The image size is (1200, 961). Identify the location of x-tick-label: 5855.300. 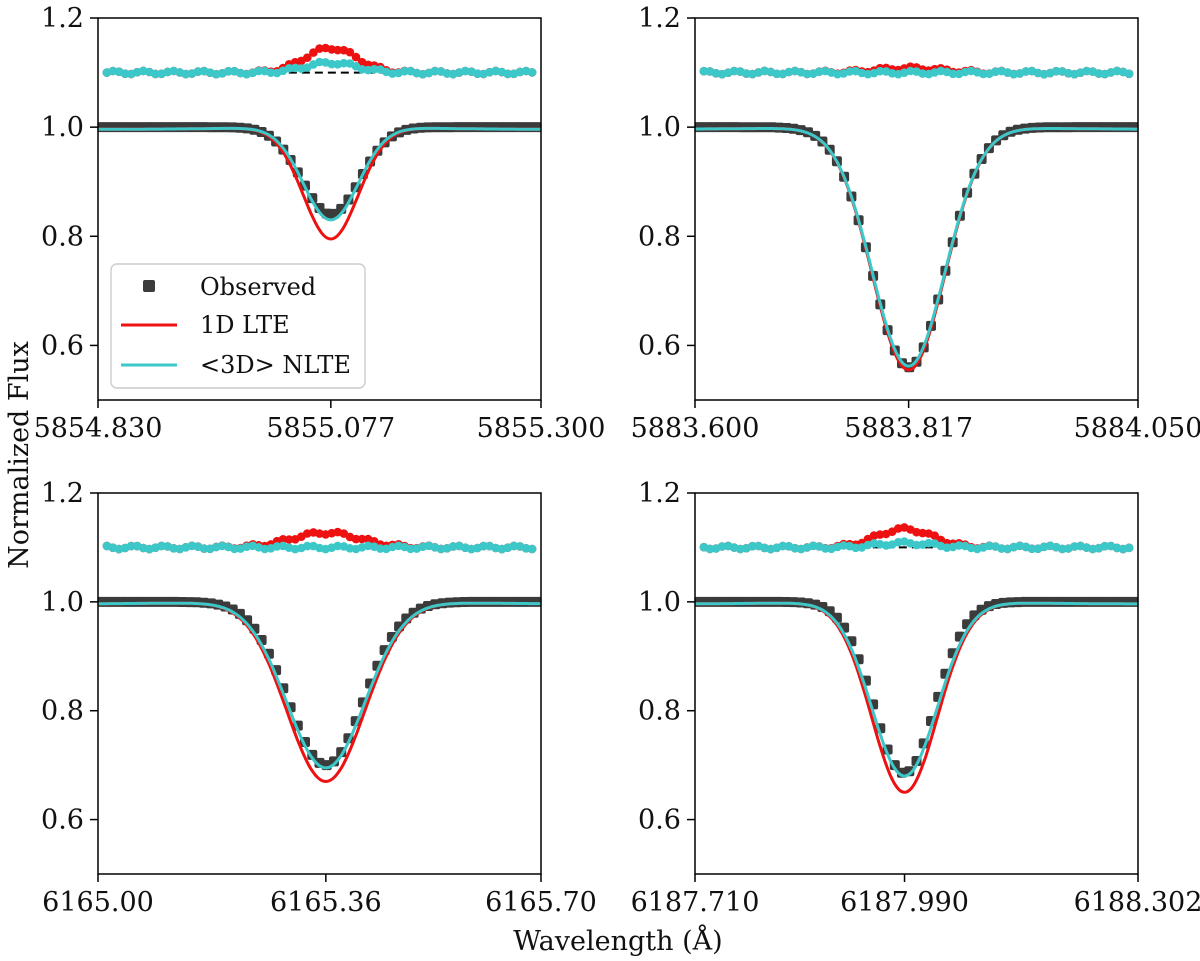
(541, 428).